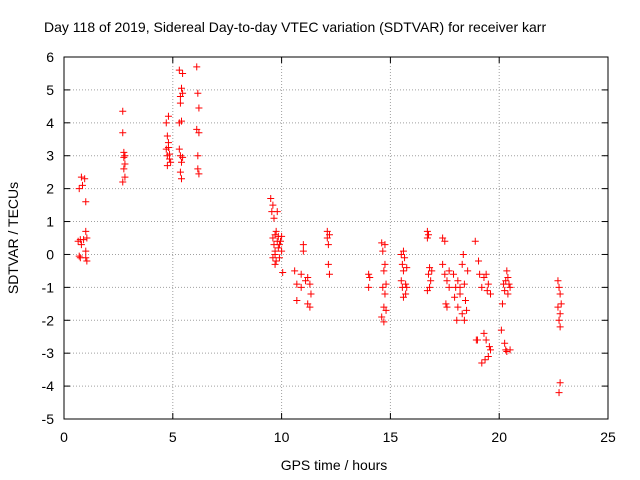 The width and height of the screenshot is (640, 480). What do you see at coordinates (50, 222) in the screenshot?
I see `y-tick-label: 1` at bounding box center [50, 222].